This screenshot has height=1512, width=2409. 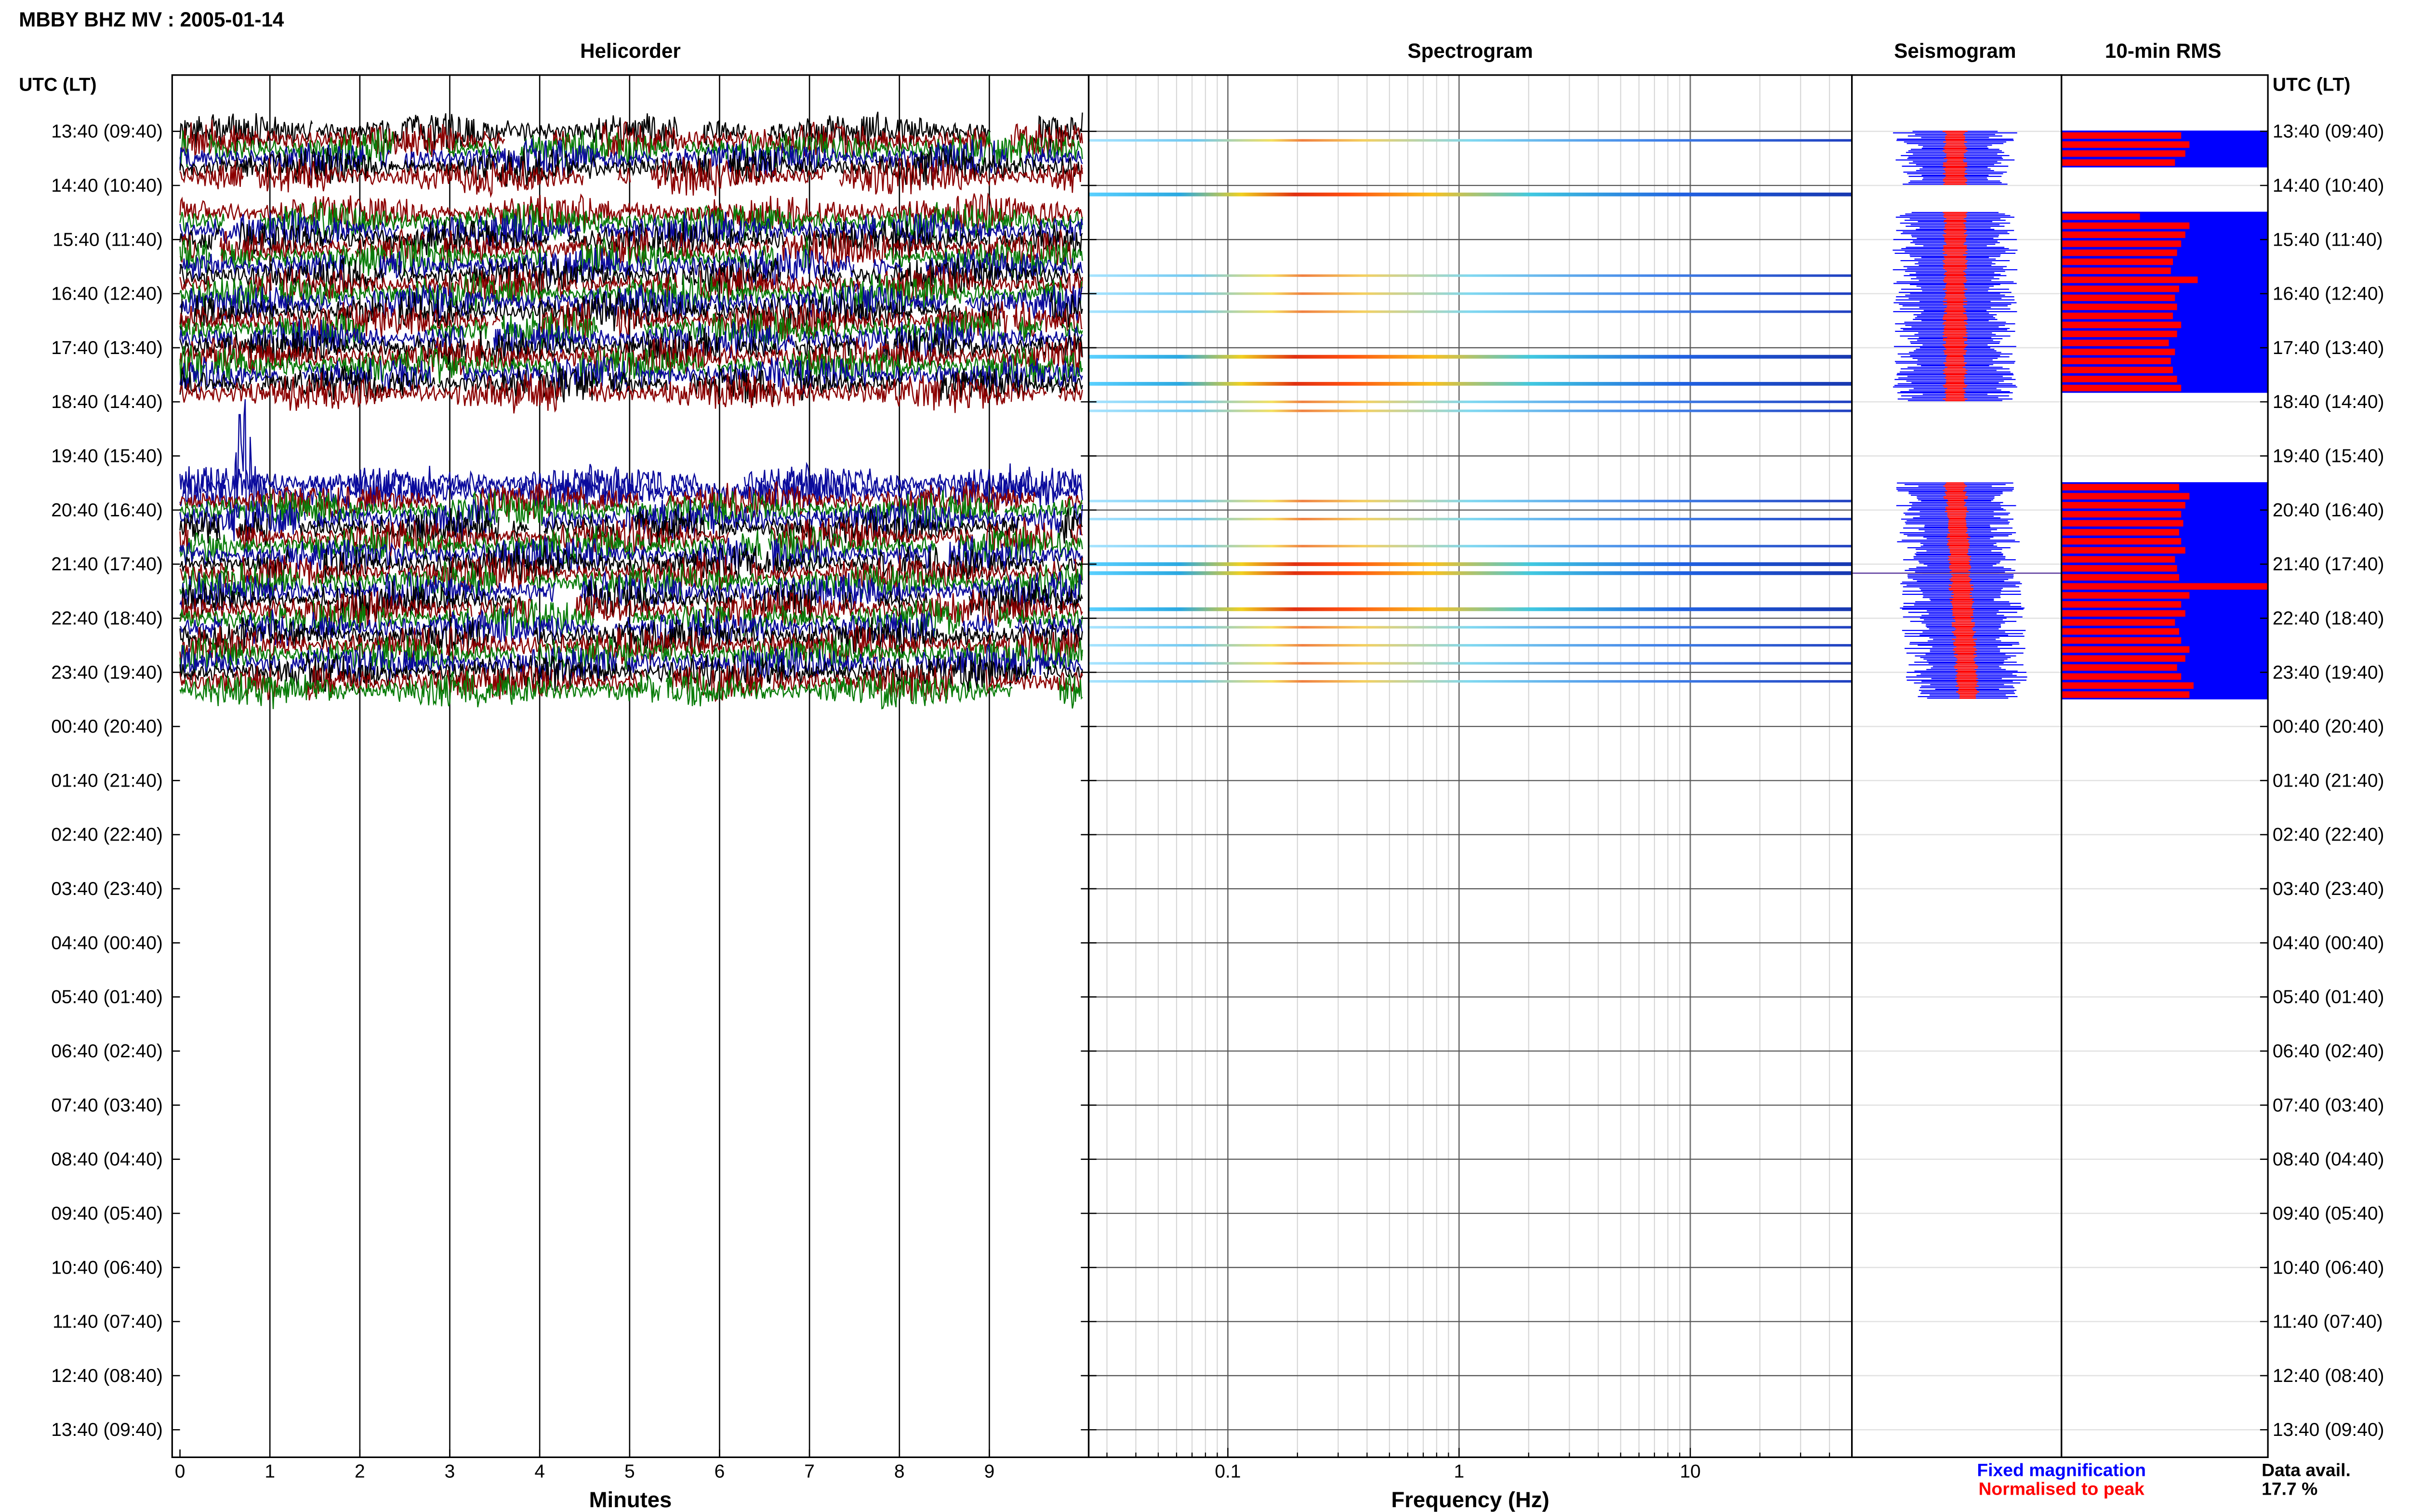 What do you see at coordinates (360, 1471) in the screenshot?
I see `minute-tick-label: 2` at bounding box center [360, 1471].